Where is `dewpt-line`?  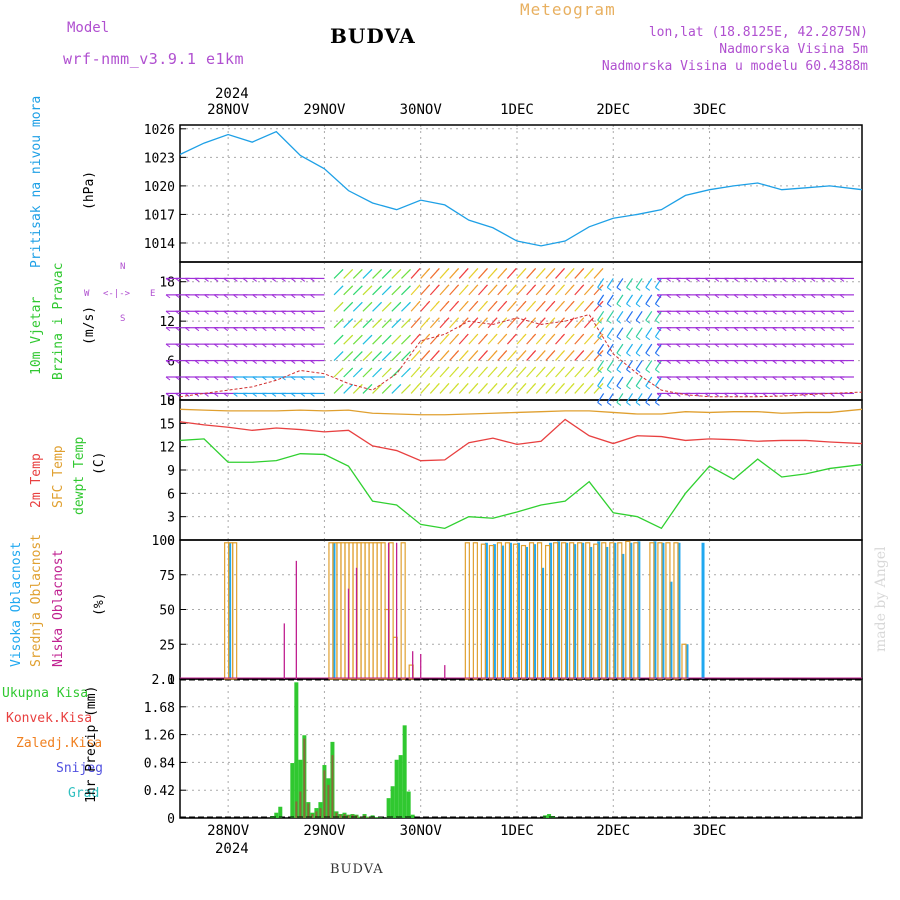
dewpt-line is located at coordinates (521, 484).